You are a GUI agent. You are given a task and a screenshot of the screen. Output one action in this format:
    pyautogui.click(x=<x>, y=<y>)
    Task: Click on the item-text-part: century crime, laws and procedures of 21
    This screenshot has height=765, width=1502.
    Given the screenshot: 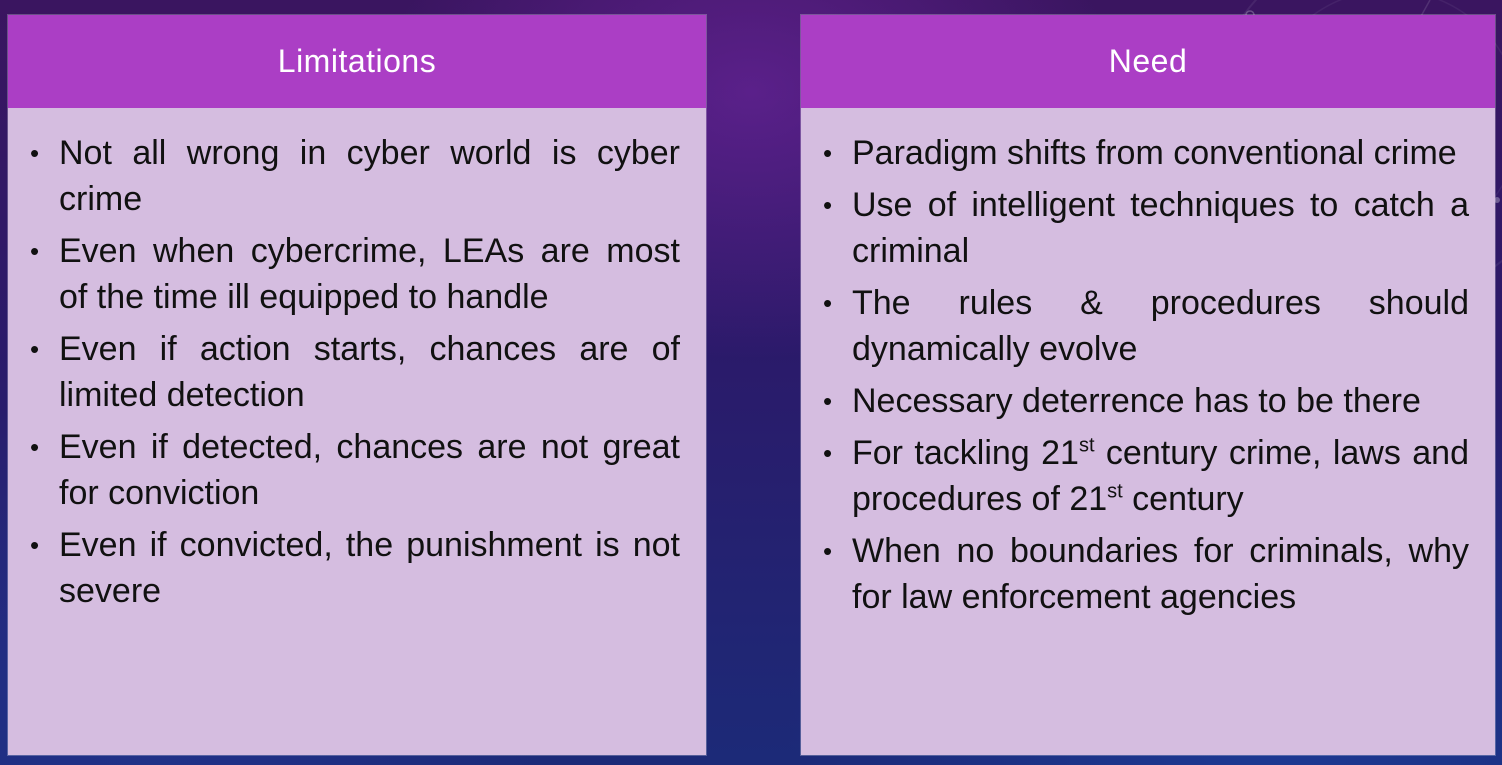 What is the action you would take?
    pyautogui.click(x=1160, y=476)
    